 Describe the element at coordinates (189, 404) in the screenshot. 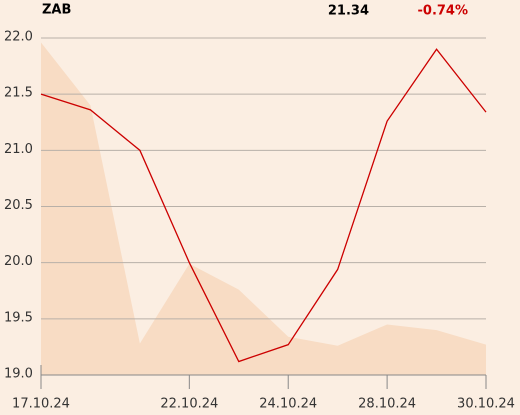

I see `x-tick-label: 22.10.24` at that location.